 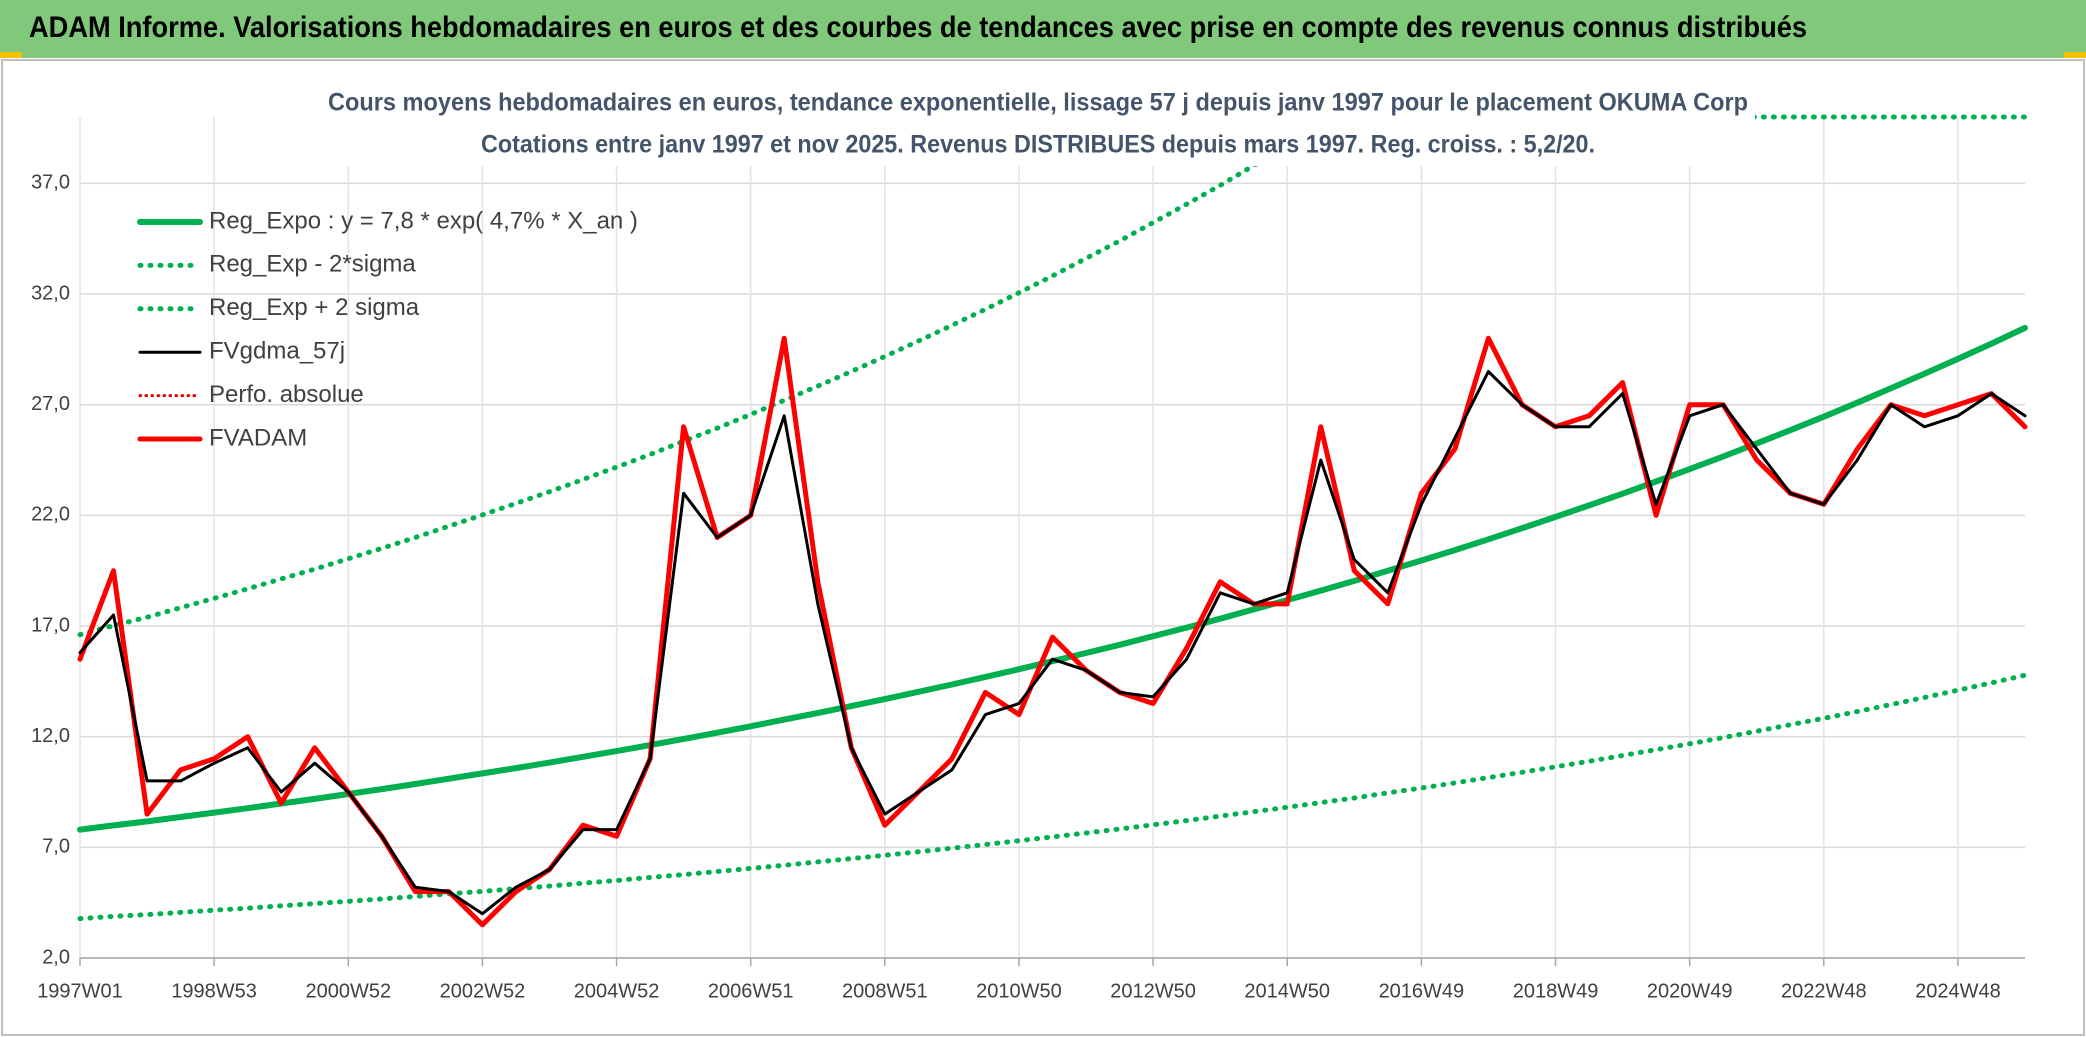 What do you see at coordinates (286, 394) in the screenshot?
I see `legend-label: Perfo. absolue` at bounding box center [286, 394].